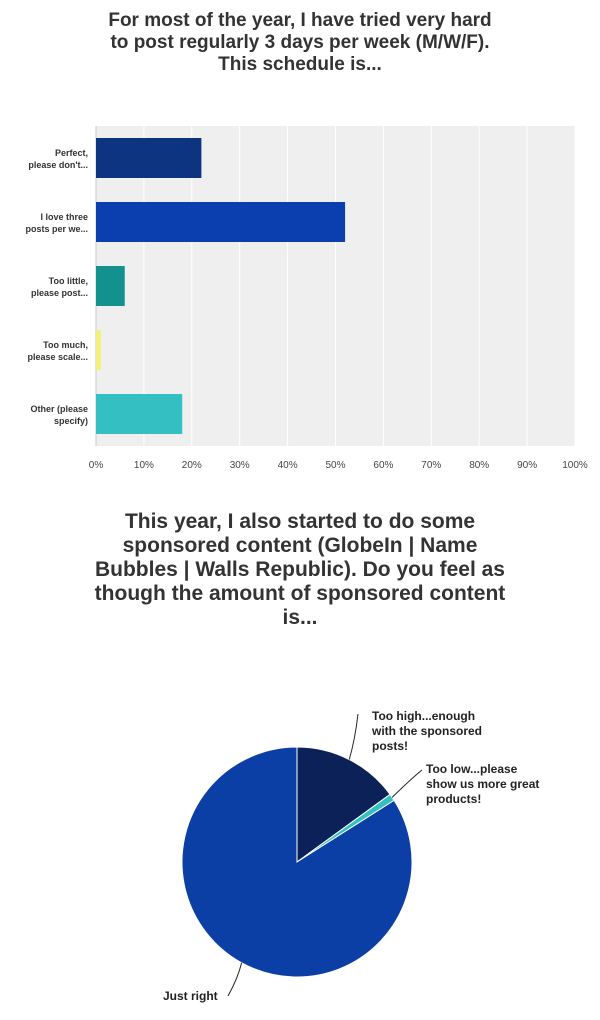  I want to click on slice-label-line: Too low...please, so click(472, 769).